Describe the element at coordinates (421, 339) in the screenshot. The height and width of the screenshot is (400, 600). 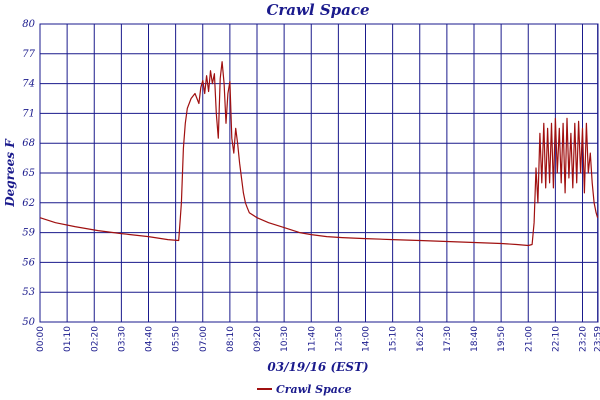
I see `x-tick-label: 16:20` at that location.